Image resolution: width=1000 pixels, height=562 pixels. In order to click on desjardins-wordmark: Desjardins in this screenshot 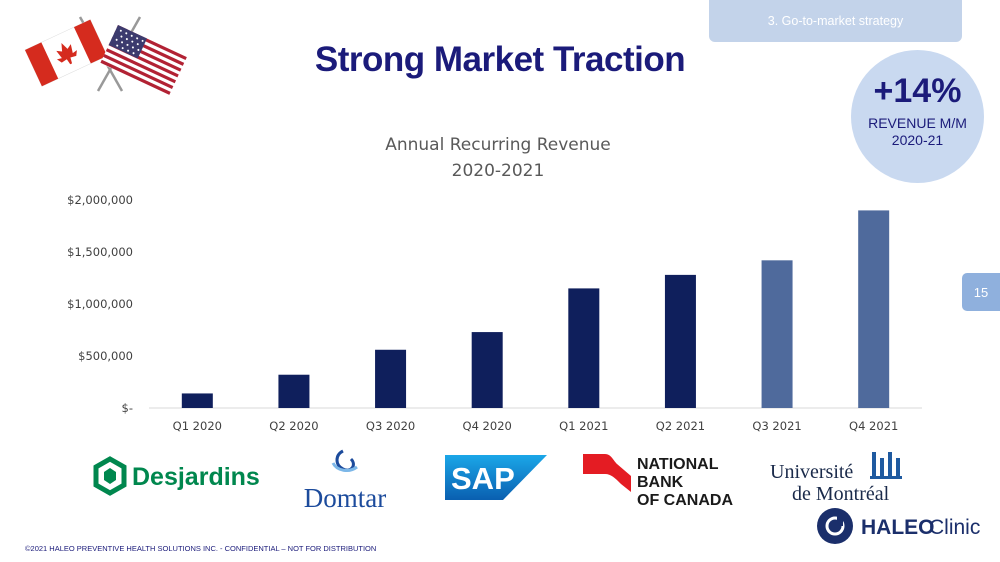, I will do `click(196, 477)`.